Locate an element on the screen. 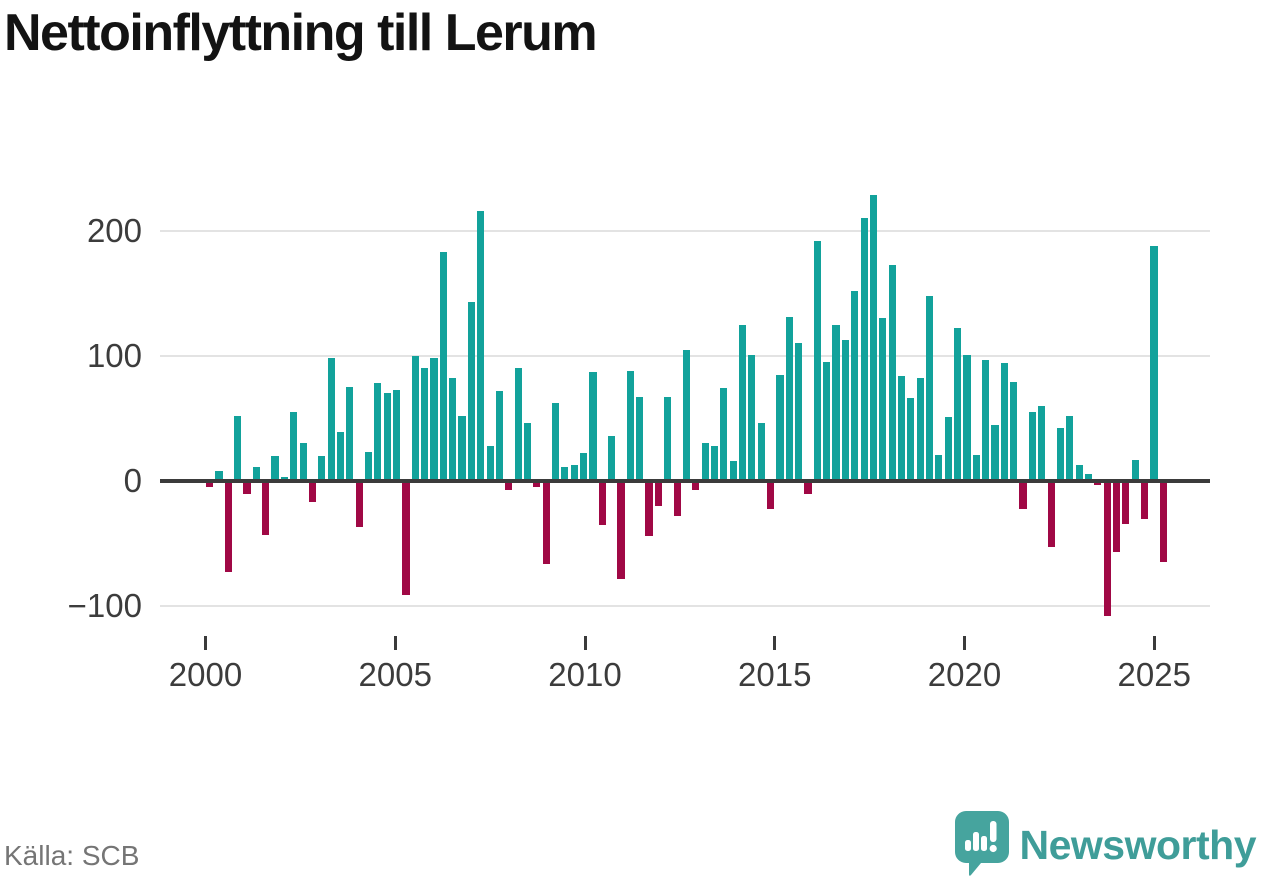  zero-axis-line is located at coordinates (685, 481).